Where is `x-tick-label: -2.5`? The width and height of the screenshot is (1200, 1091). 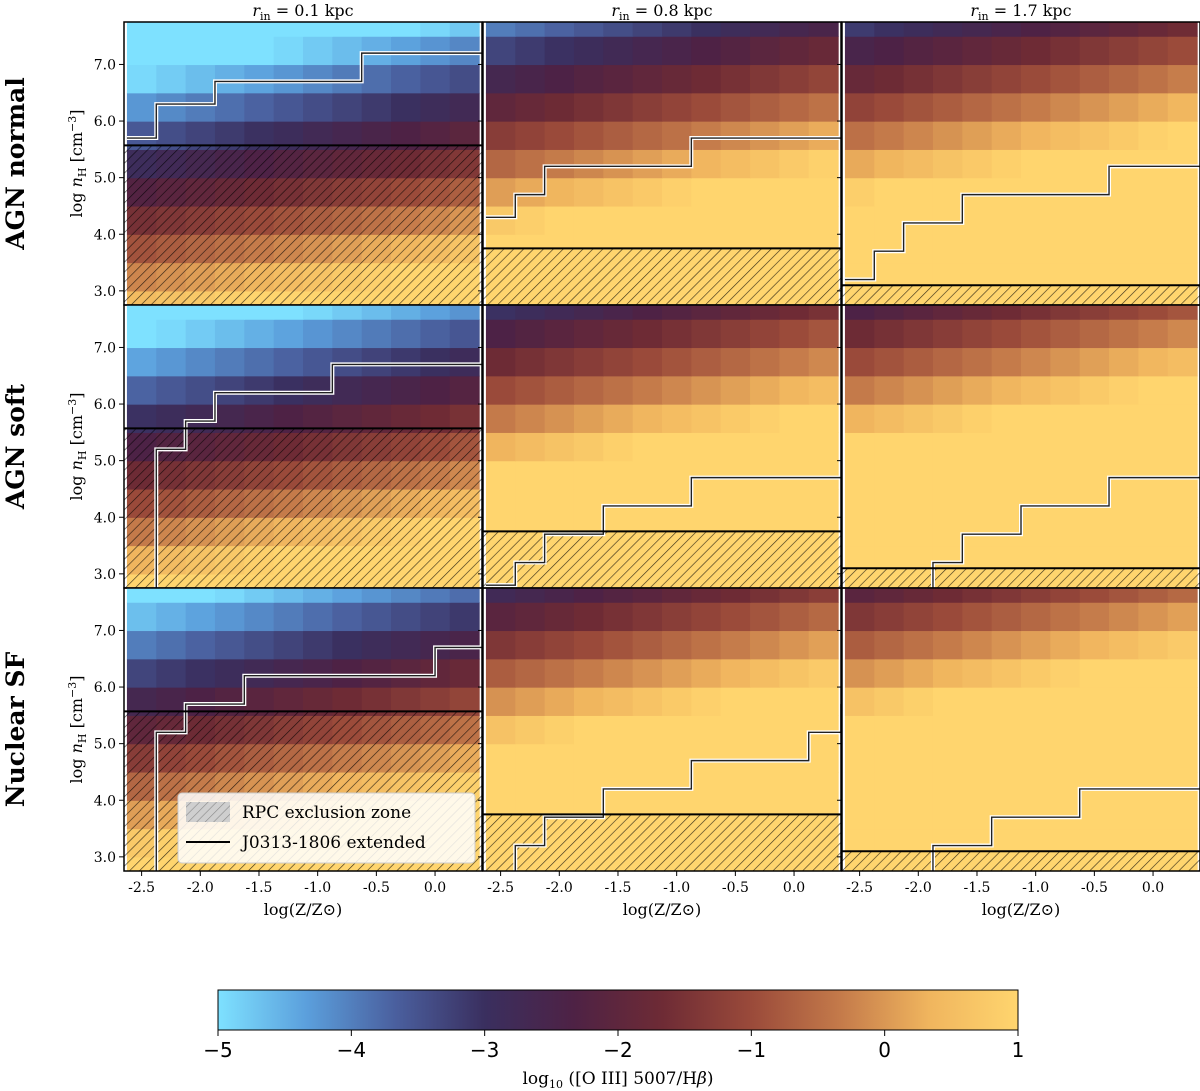 x-tick-label: -2.5 is located at coordinates (141, 888).